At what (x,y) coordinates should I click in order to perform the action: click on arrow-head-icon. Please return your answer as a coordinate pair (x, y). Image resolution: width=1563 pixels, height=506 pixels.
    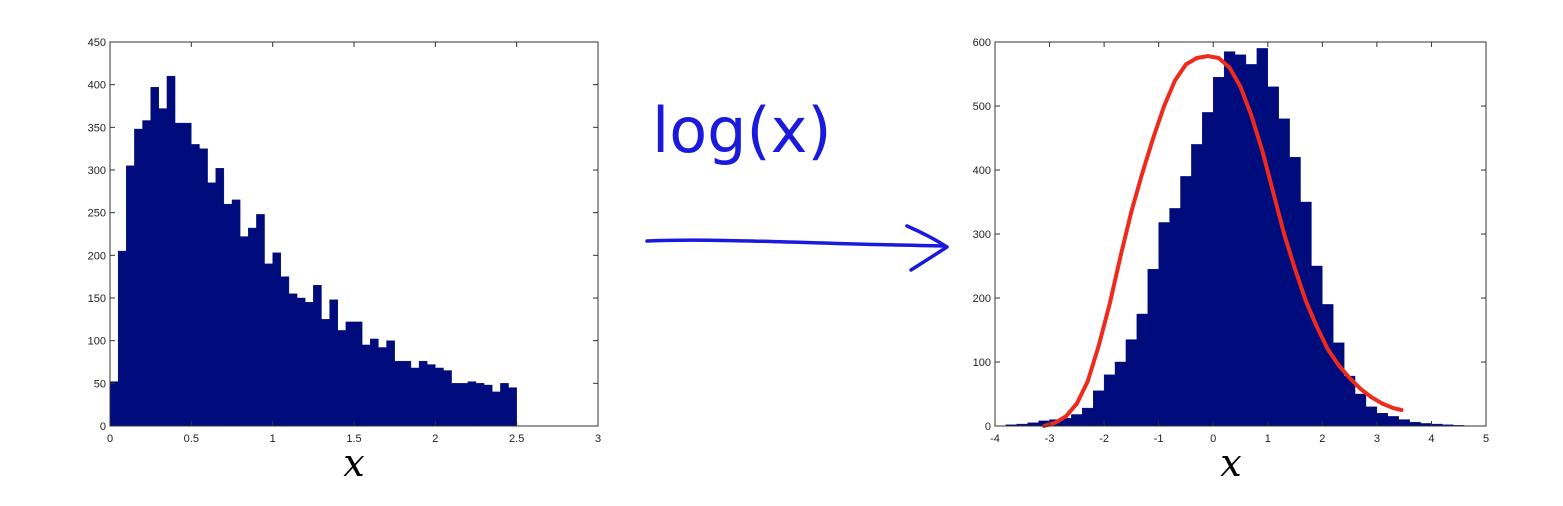
    Looking at the image, I should click on (927, 248).